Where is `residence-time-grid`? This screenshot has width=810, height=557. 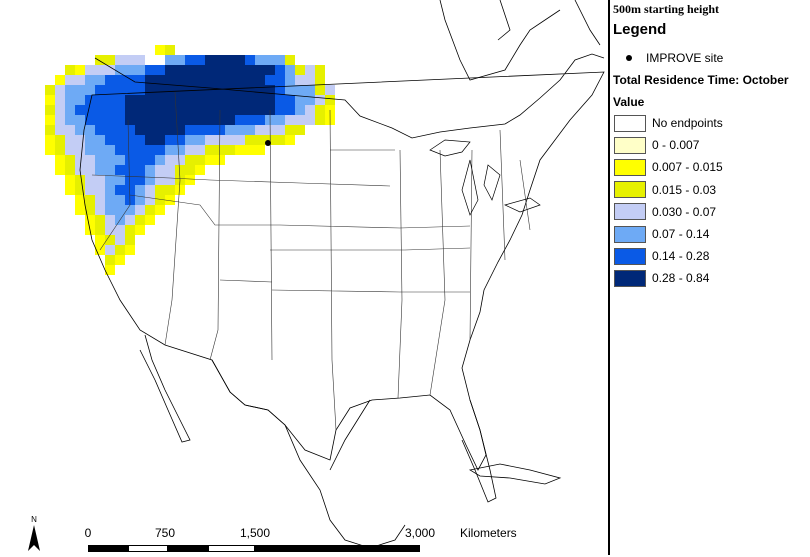
residence-time-grid is located at coordinates (190, 160).